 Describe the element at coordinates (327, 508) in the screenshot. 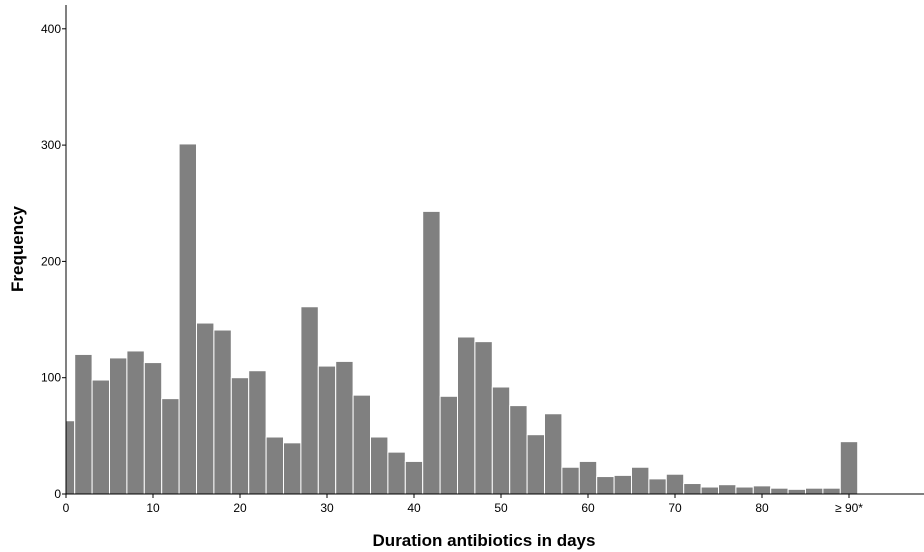

I see `x-tick-label: 30` at that location.